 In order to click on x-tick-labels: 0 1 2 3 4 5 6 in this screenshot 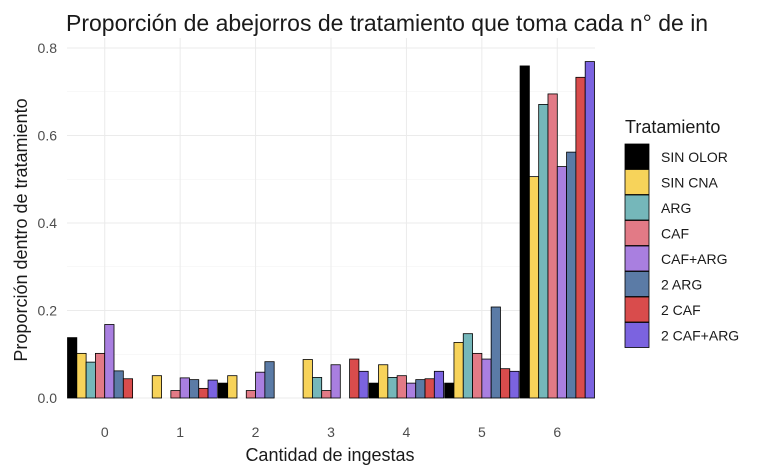, I will do `click(331, 432)`.